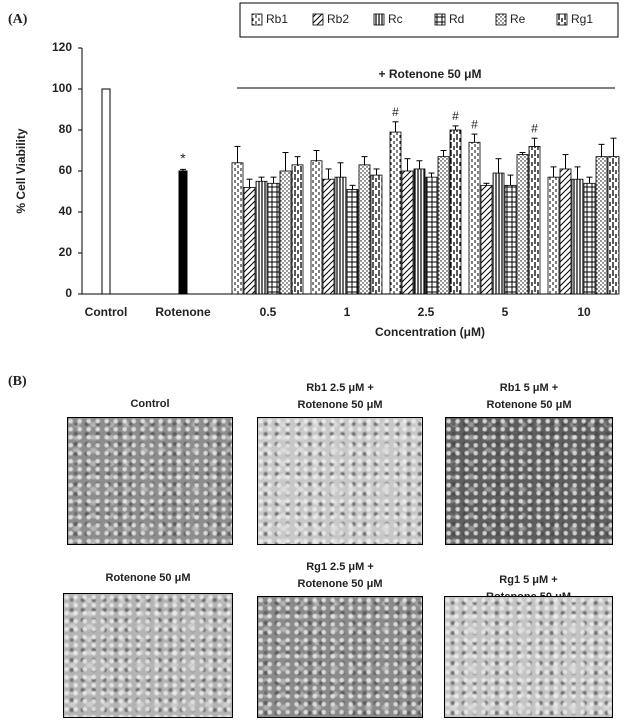 The height and width of the screenshot is (723, 625). What do you see at coordinates (518, 19) in the screenshot?
I see `legend-label: Re` at bounding box center [518, 19].